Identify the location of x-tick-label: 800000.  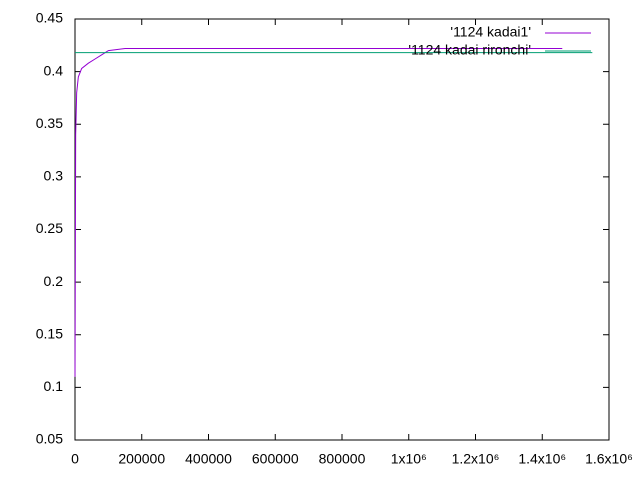
(342, 459).